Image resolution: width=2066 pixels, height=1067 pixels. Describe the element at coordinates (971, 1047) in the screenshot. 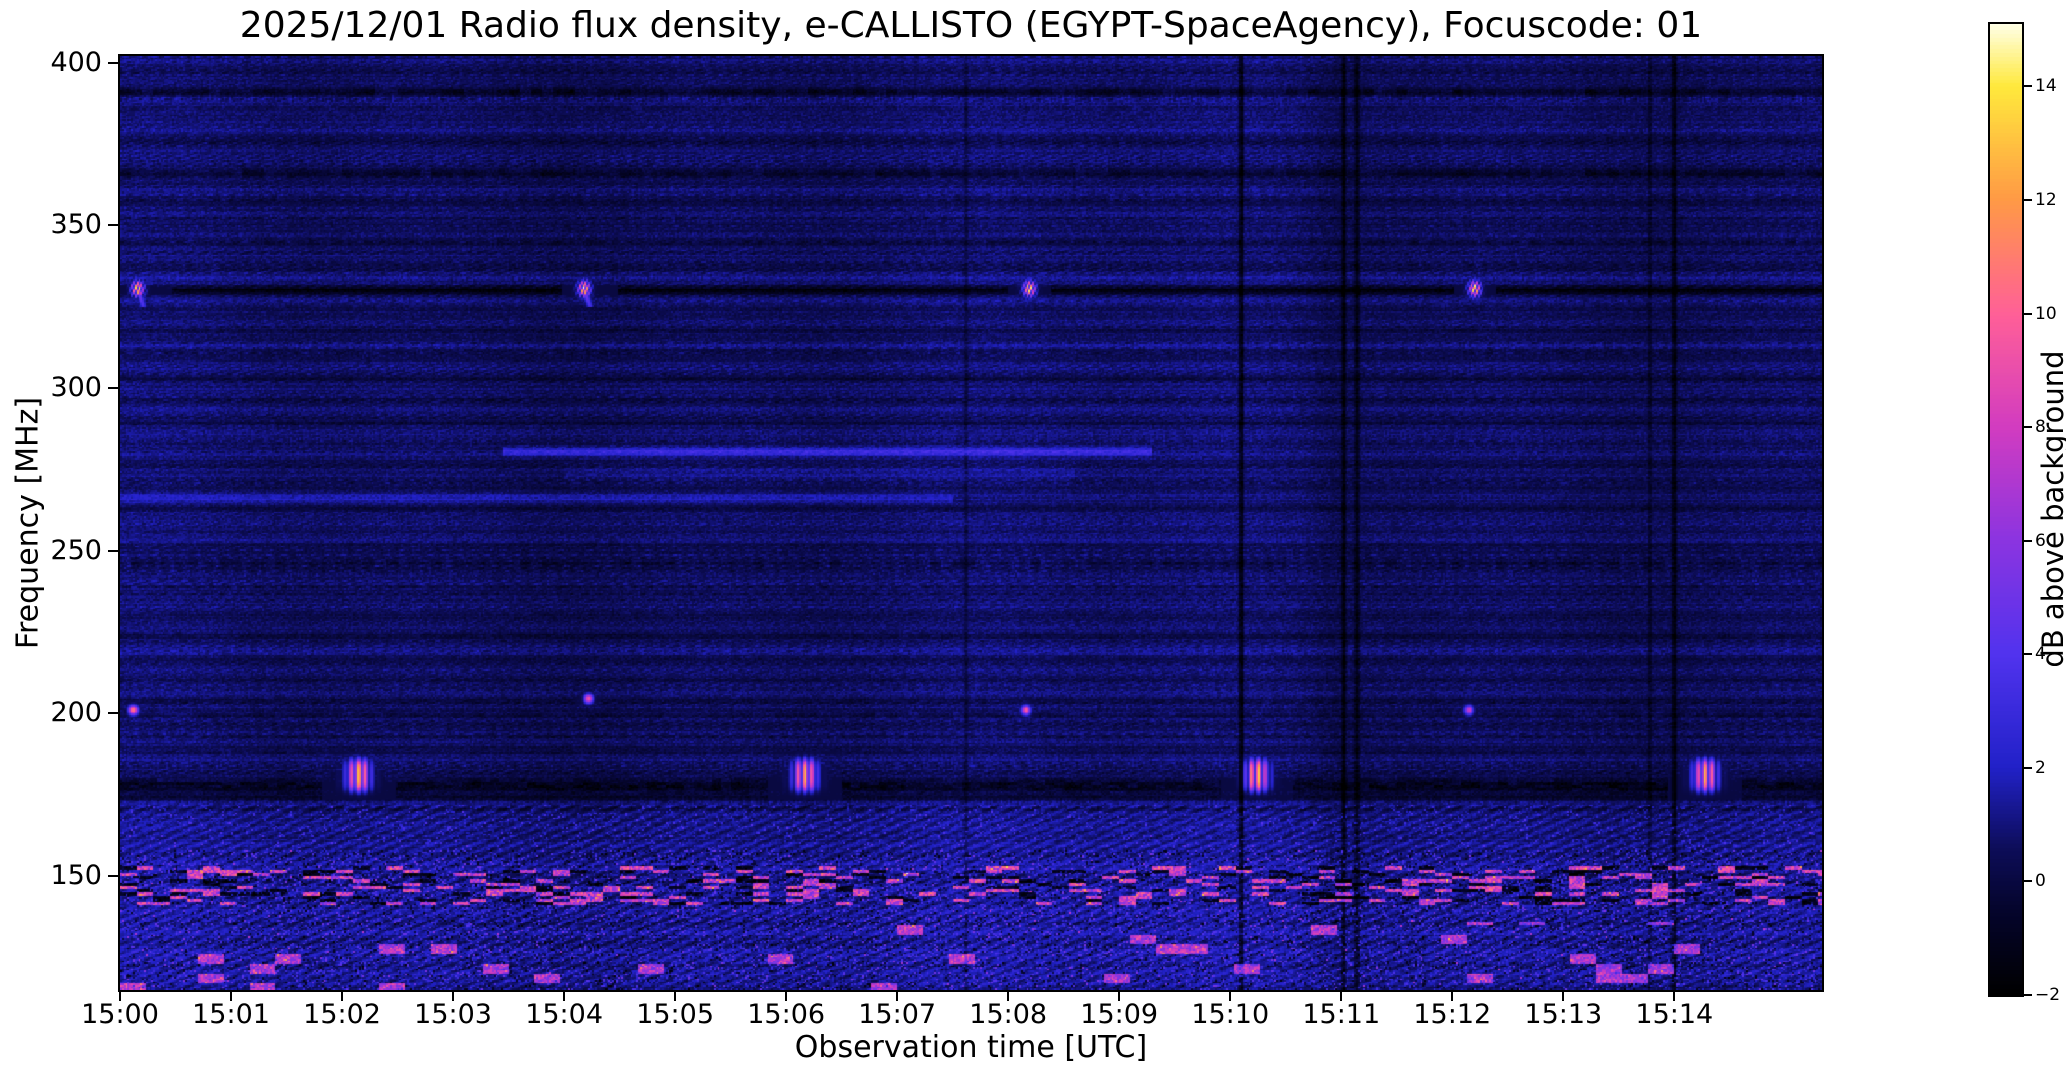

I see `x-axis-label: Observation time [UTC]` at that location.